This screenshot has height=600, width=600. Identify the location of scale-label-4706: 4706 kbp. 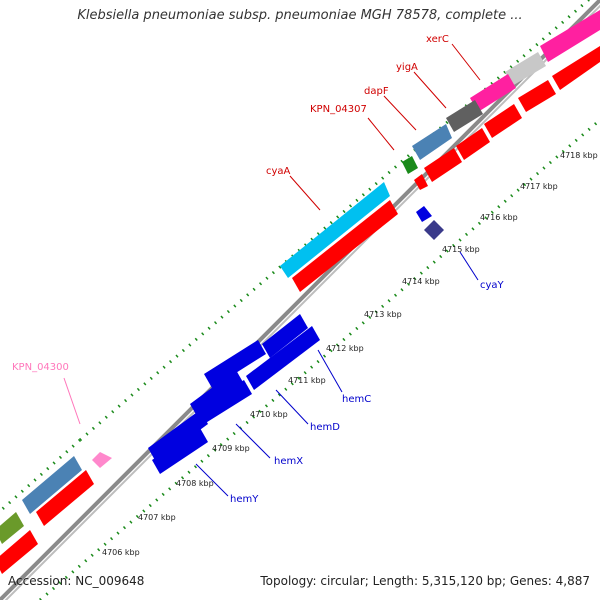
(121, 552).